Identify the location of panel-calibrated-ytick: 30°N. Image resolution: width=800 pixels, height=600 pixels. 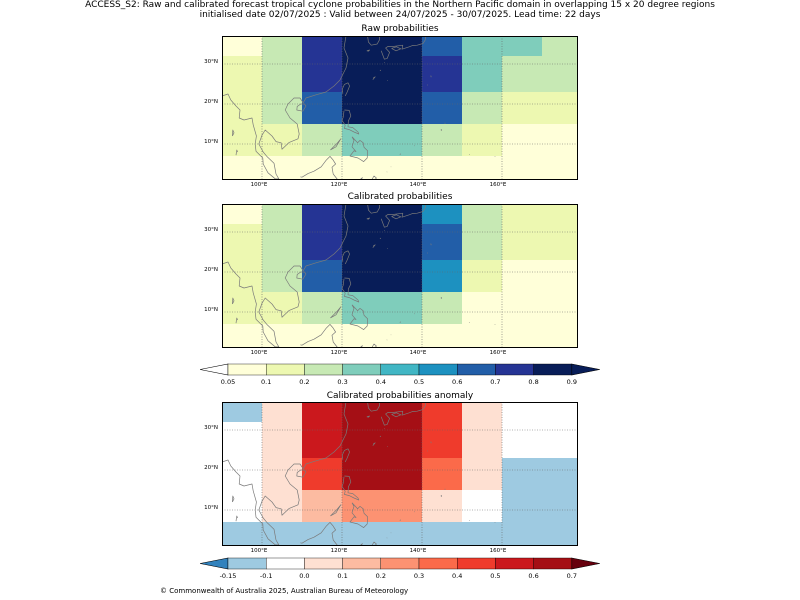
(211, 230).